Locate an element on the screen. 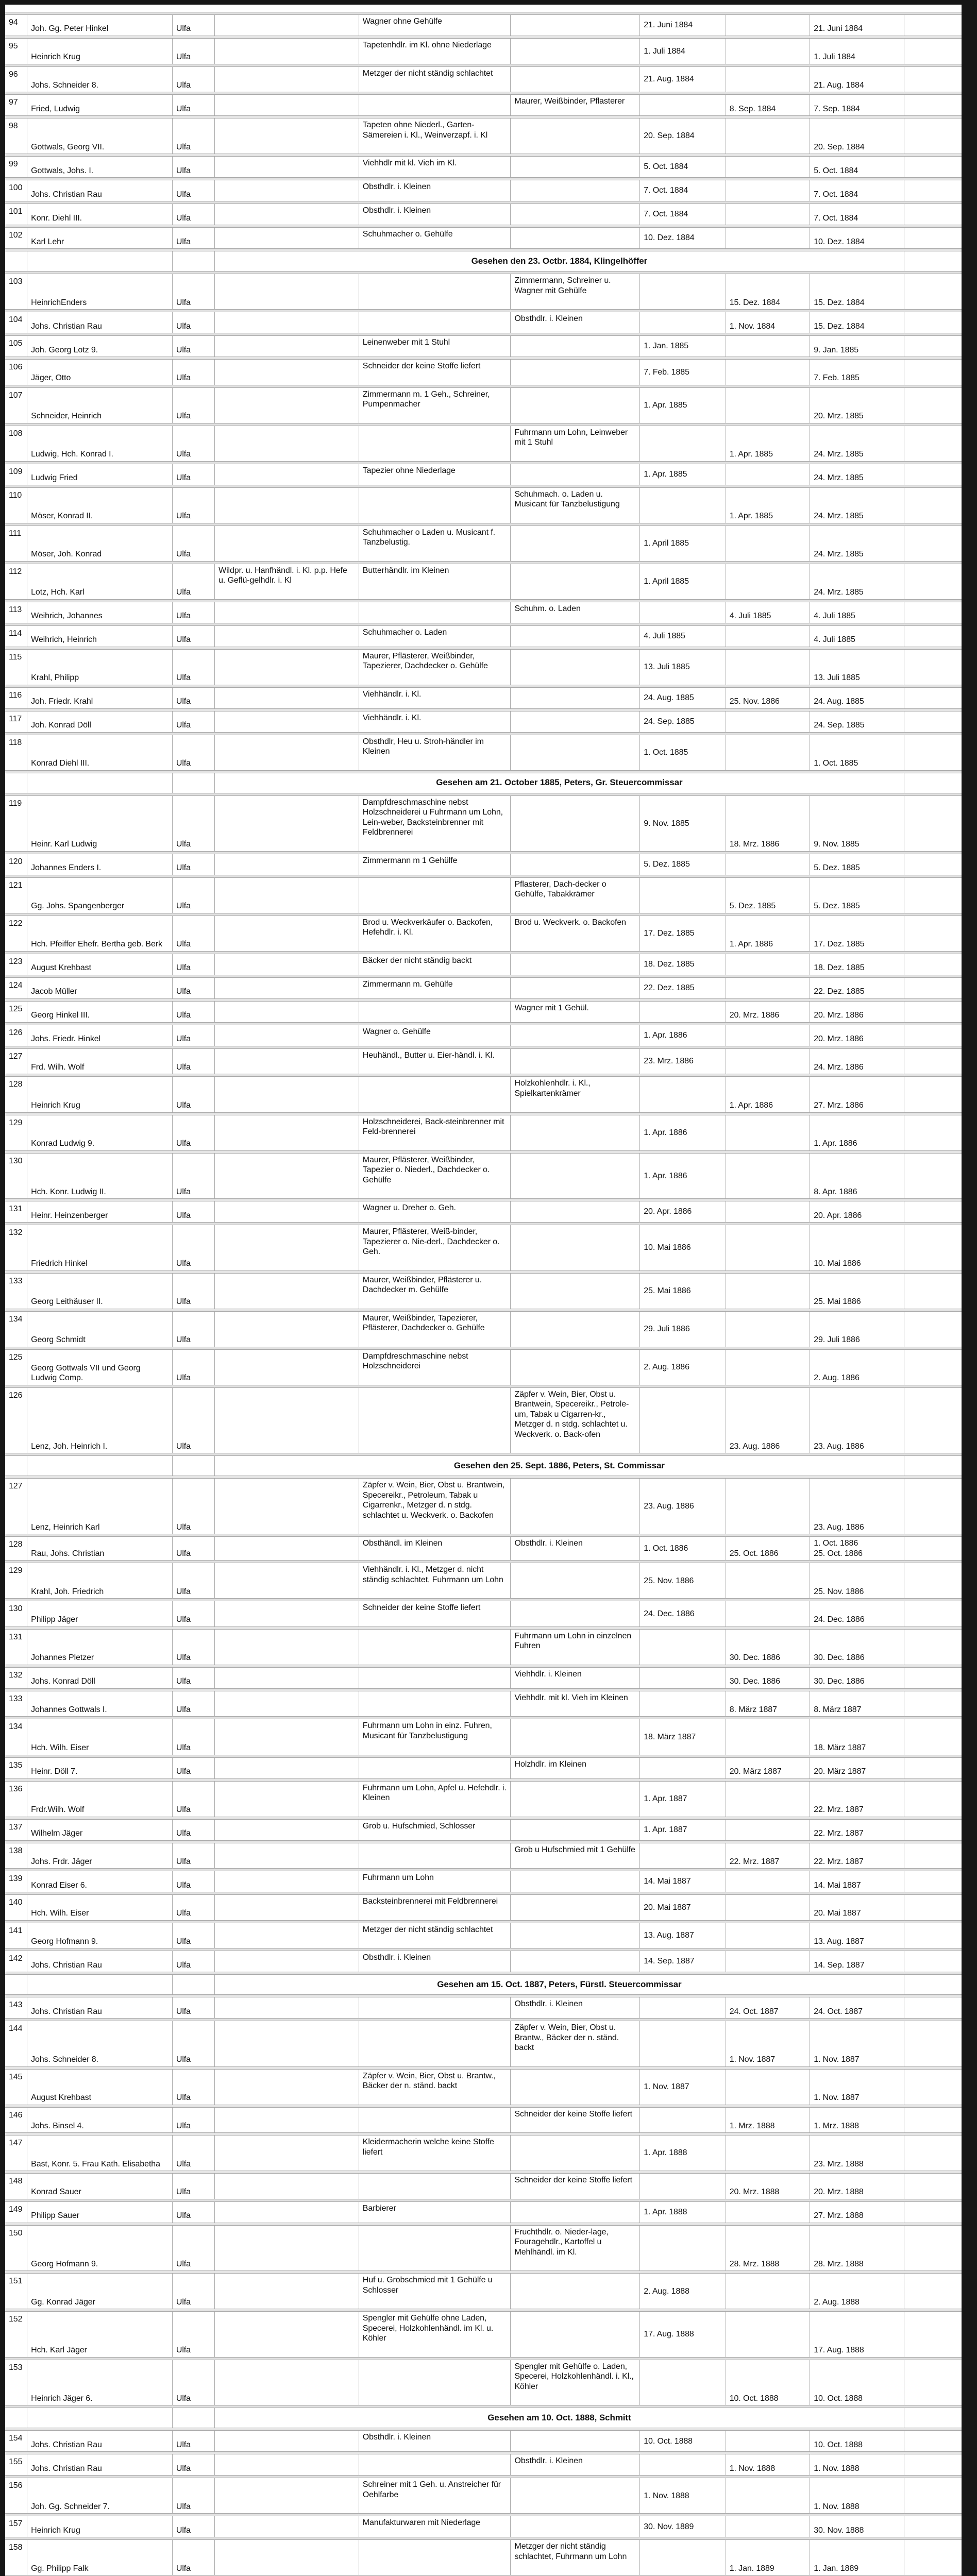 This screenshot has width=977, height=2576. entry-trade-description-2: Schuhm. o. Laden is located at coordinates (574, 612).